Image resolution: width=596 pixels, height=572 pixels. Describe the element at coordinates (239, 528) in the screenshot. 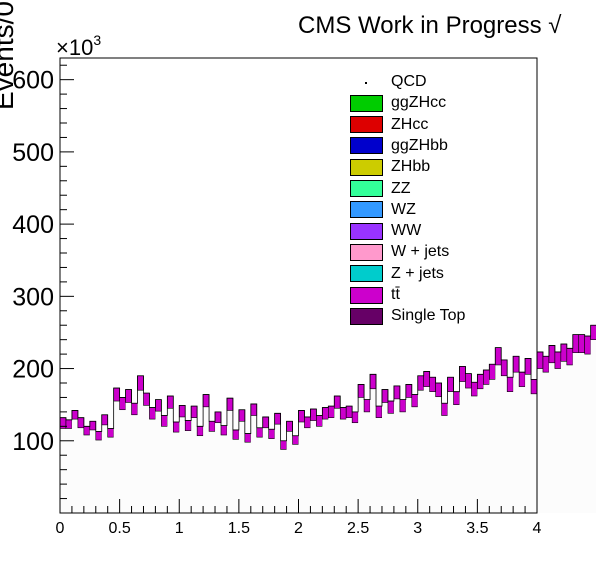

I see `x-tick-label: 1.5` at that location.